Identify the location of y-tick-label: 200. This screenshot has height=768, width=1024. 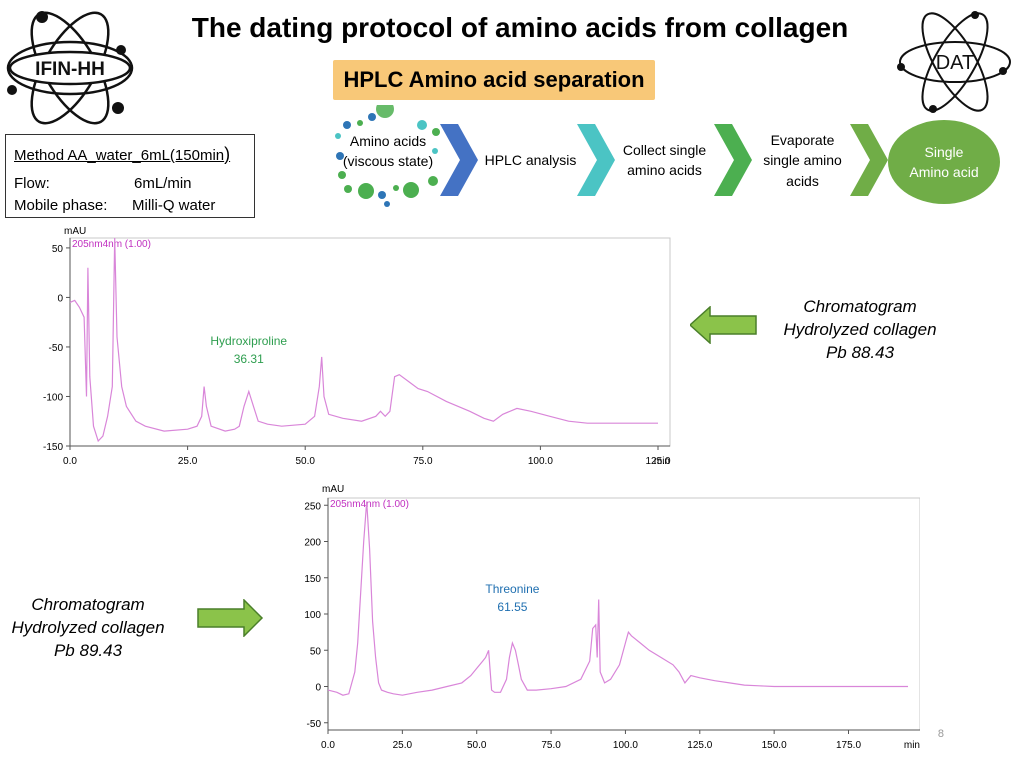
(312, 543).